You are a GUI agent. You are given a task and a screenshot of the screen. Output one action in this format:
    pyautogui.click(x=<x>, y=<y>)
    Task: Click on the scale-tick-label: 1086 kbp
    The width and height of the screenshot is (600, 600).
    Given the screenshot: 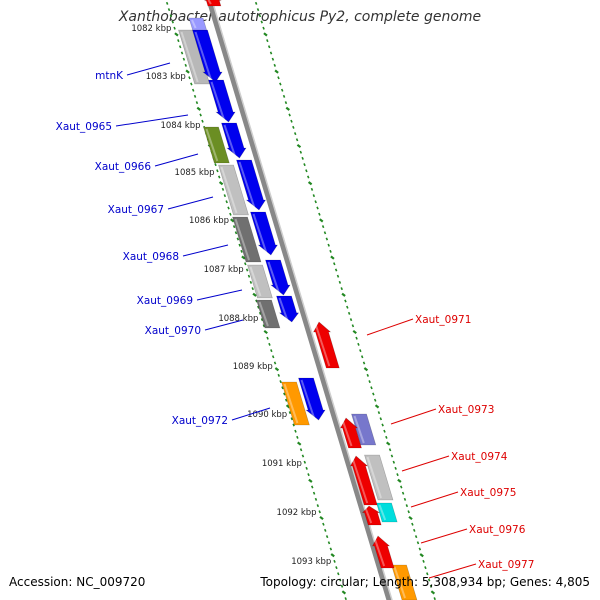 What is the action you would take?
    pyautogui.click(x=209, y=221)
    